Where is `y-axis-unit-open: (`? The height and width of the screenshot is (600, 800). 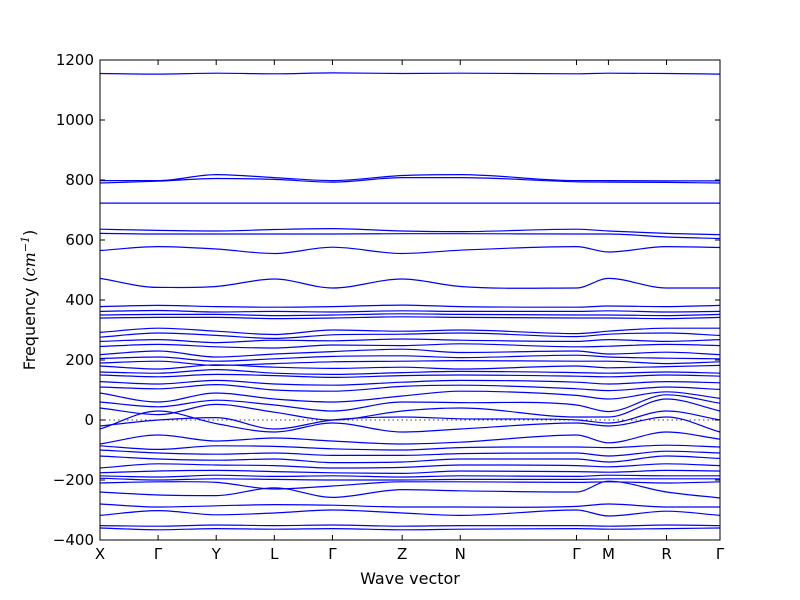 y-axis-unit-open: ( is located at coordinates (29, 281).